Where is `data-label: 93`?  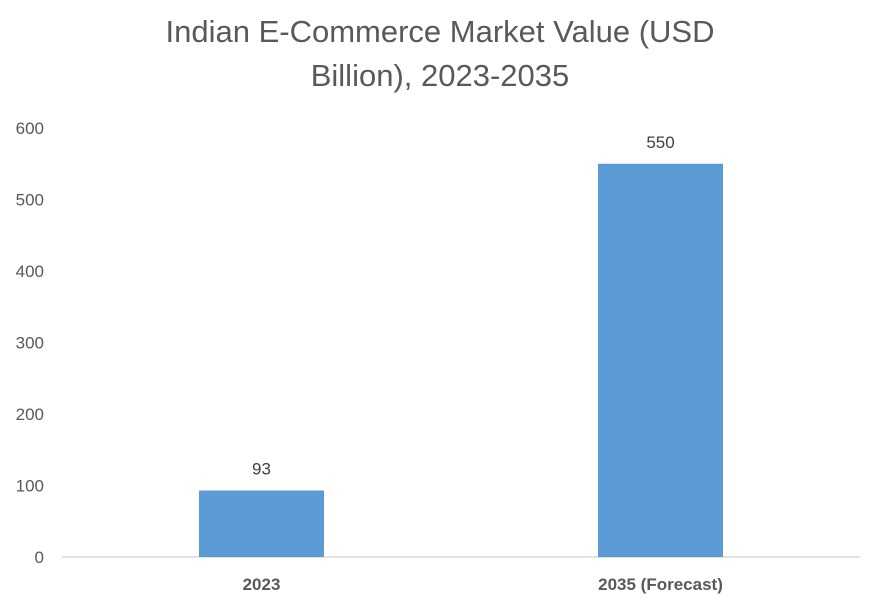 data-label: 93 is located at coordinates (261, 469).